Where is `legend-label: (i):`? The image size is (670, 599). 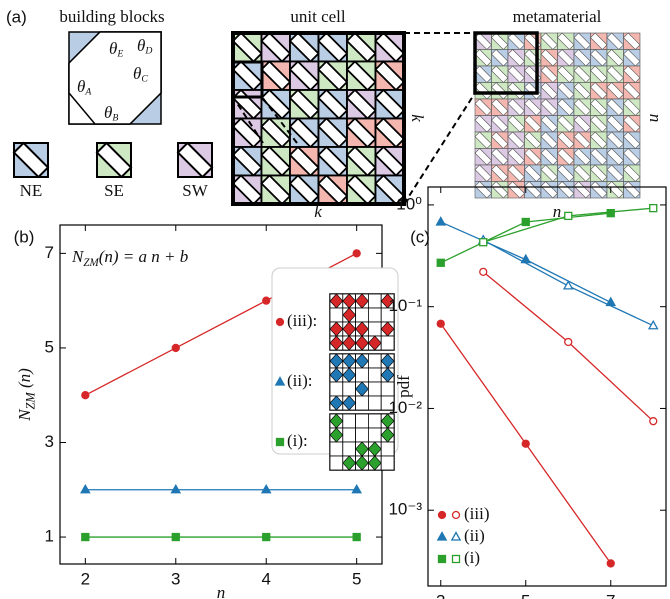 legend-label: (i): is located at coordinates (297, 440).